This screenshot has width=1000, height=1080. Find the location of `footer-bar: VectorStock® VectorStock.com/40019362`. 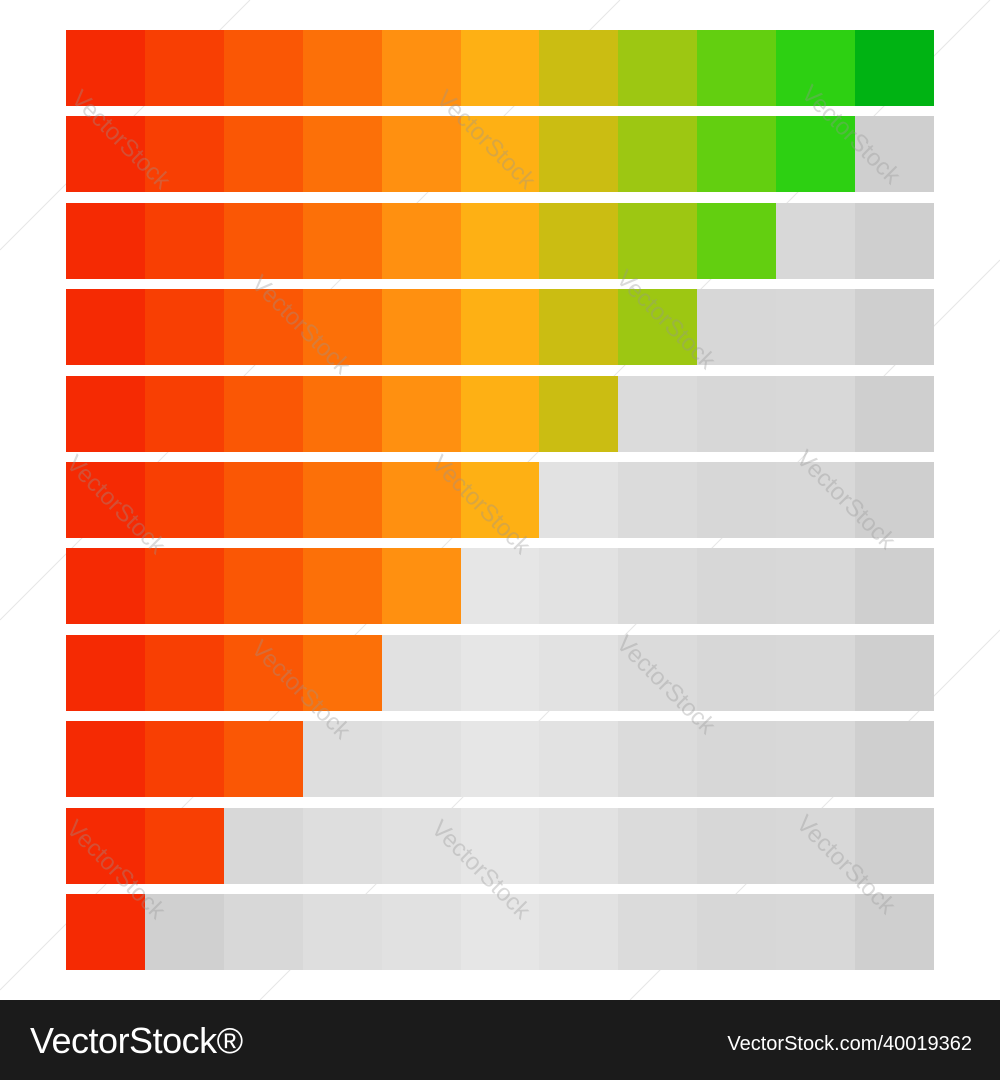

footer-bar: VectorStock® VectorStock.com/40019362 is located at coordinates (500, 1040).